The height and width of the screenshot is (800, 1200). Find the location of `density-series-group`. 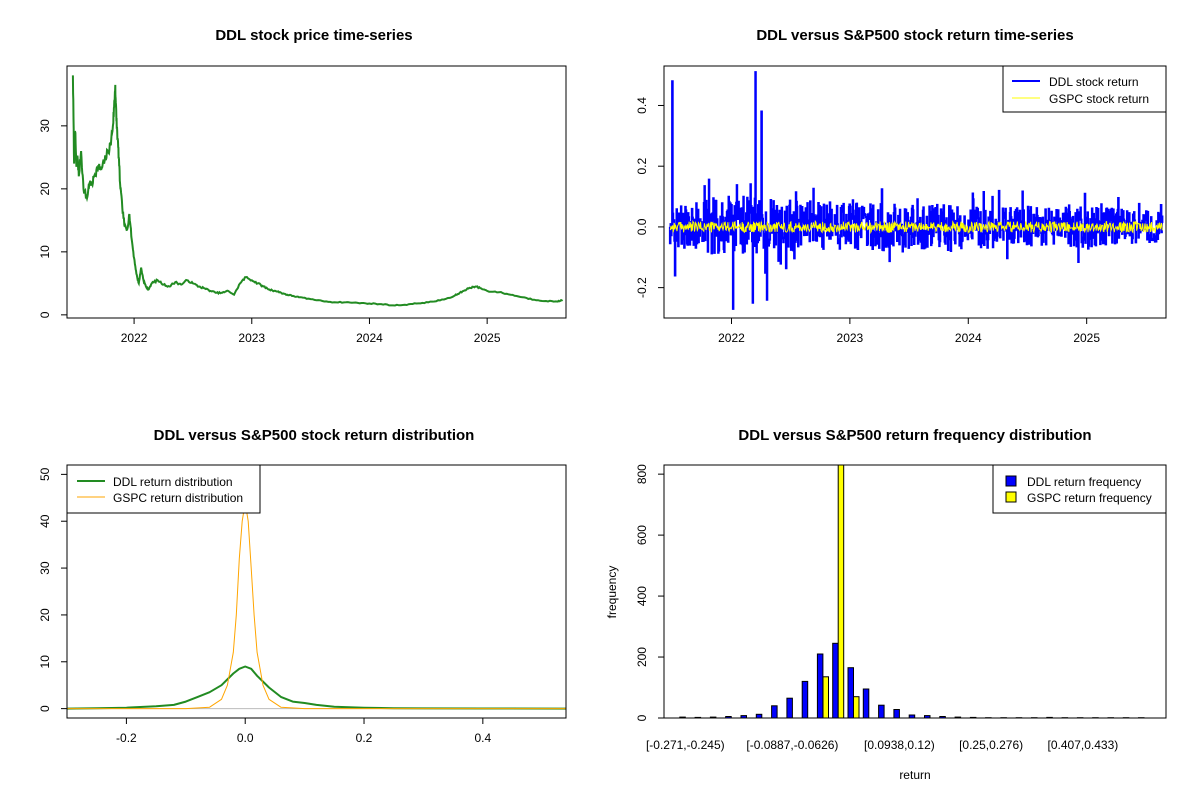

density-series-group is located at coordinates (316, 606).